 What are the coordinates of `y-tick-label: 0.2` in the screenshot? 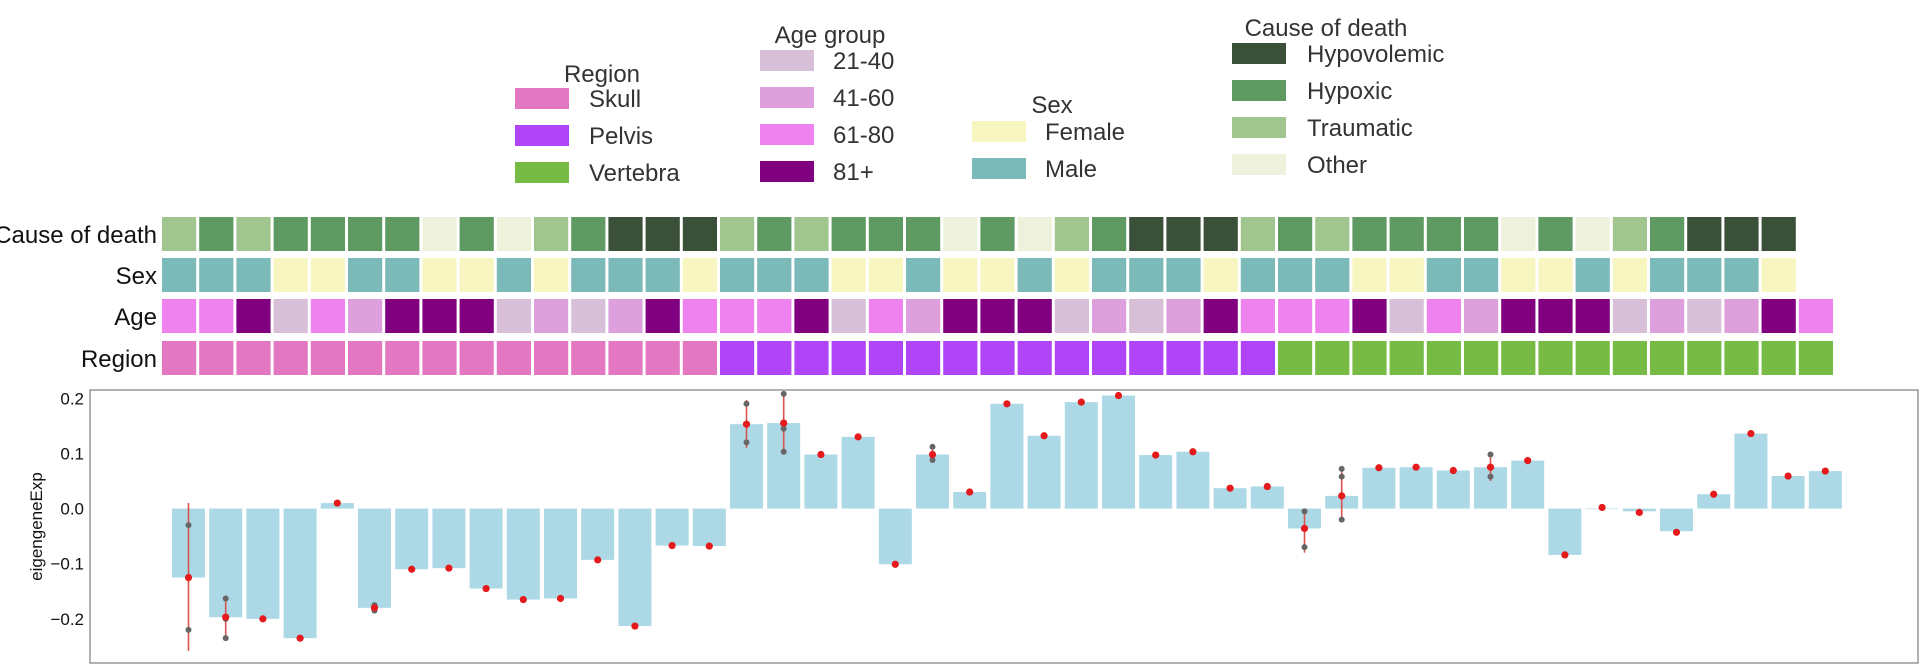 It's located at (72, 398).